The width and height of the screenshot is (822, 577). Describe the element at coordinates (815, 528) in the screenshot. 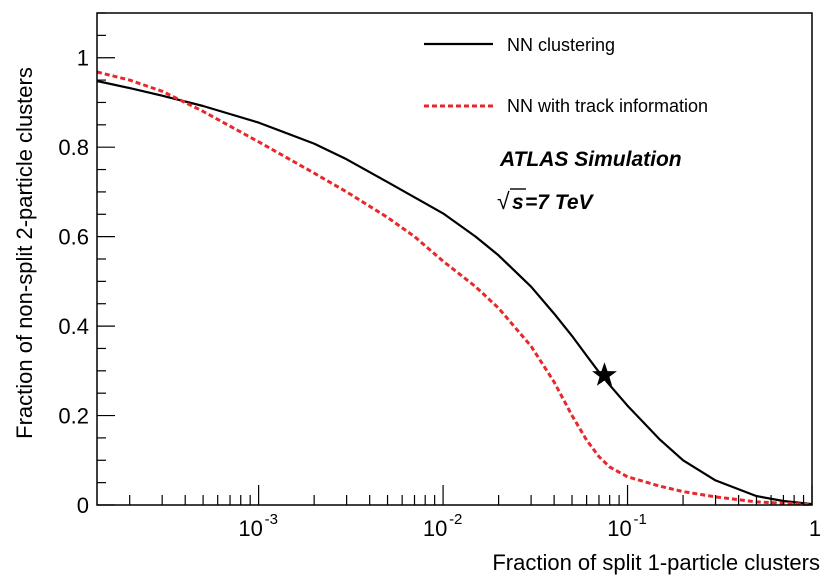

I see `x-tick-label: 1` at that location.